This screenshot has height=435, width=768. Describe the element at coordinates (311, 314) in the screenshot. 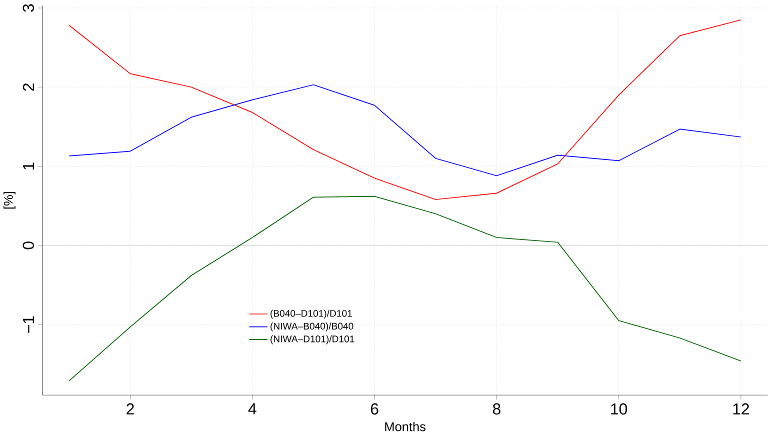

I see `legend-label: (B040–D101)/D101` at that location.